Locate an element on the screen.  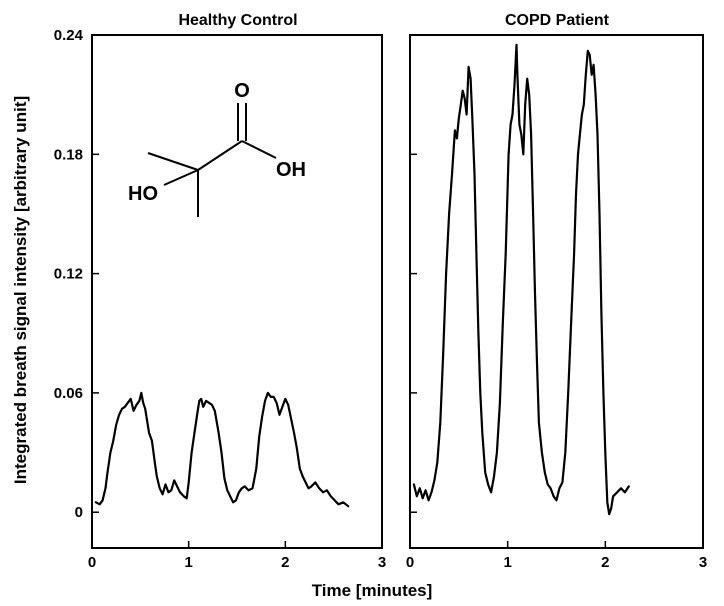
trace-healthy-control is located at coordinates (222, 449).